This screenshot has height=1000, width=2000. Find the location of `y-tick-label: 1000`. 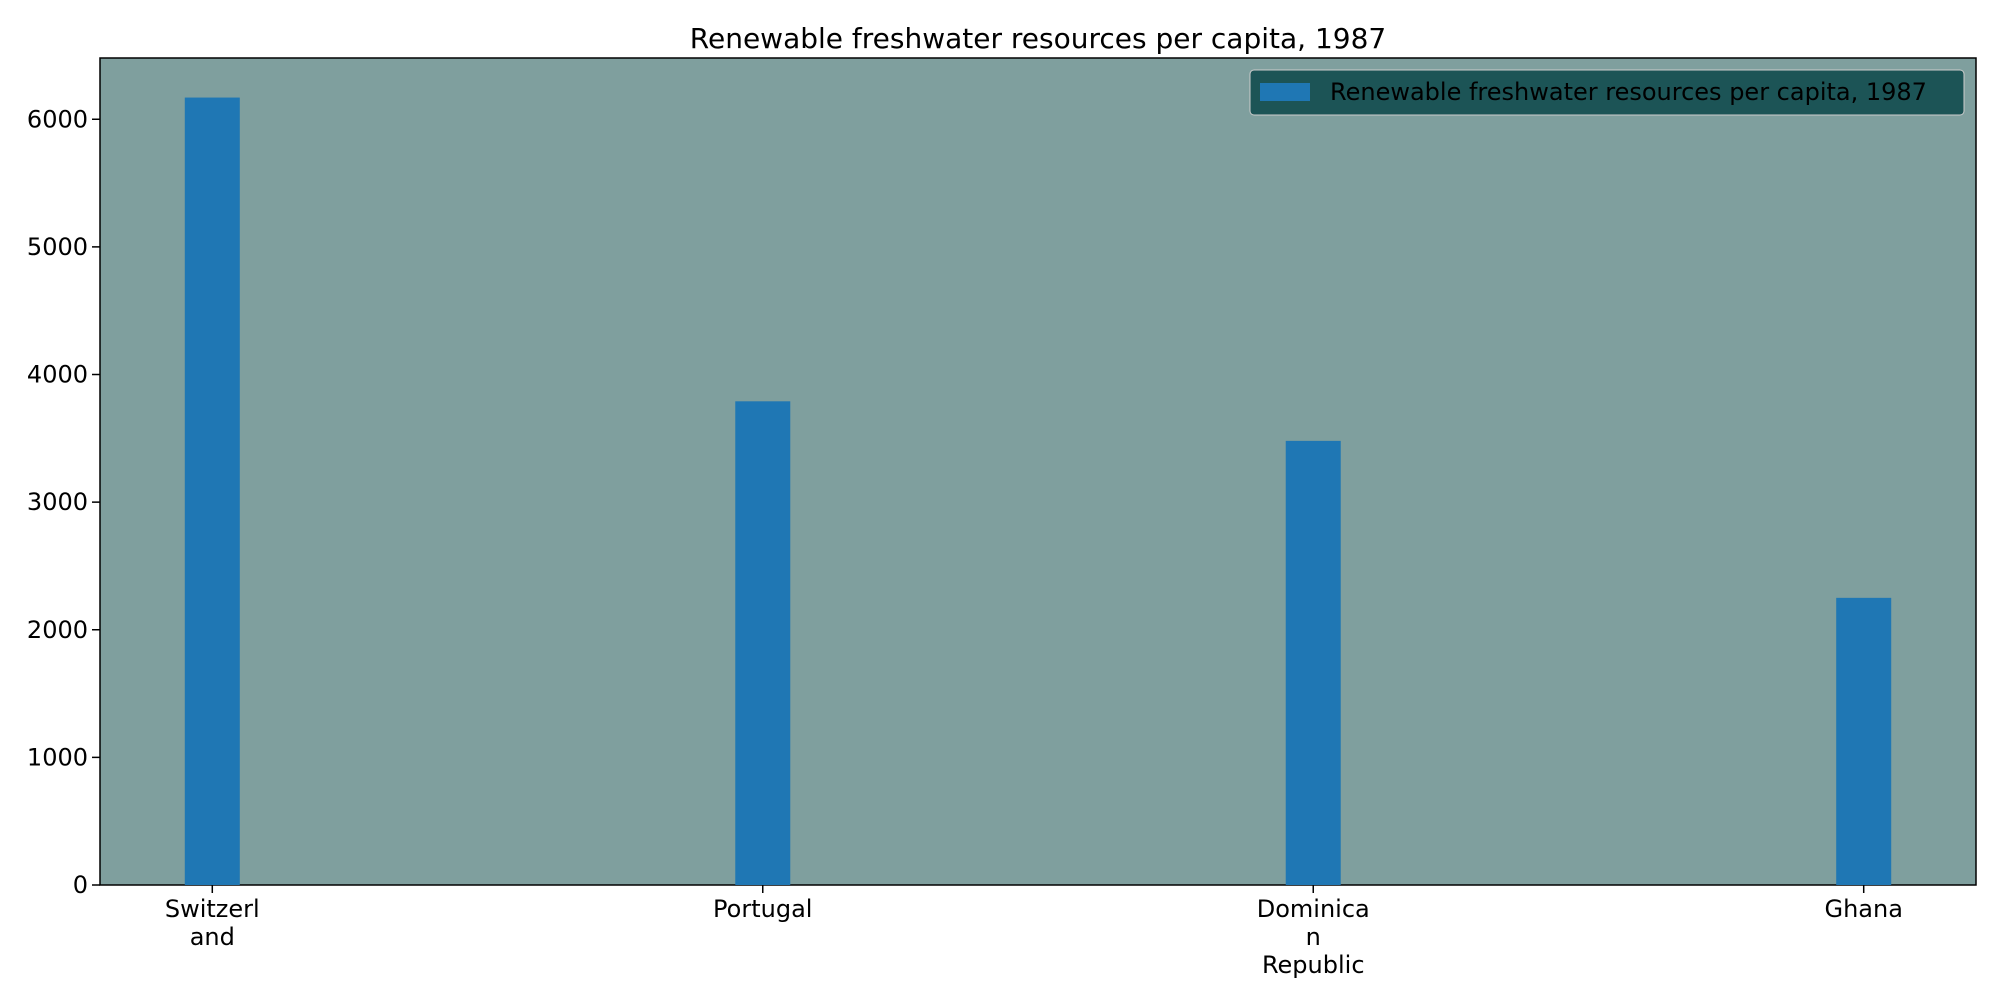

y-tick-label: 1000 is located at coordinates (57, 757).